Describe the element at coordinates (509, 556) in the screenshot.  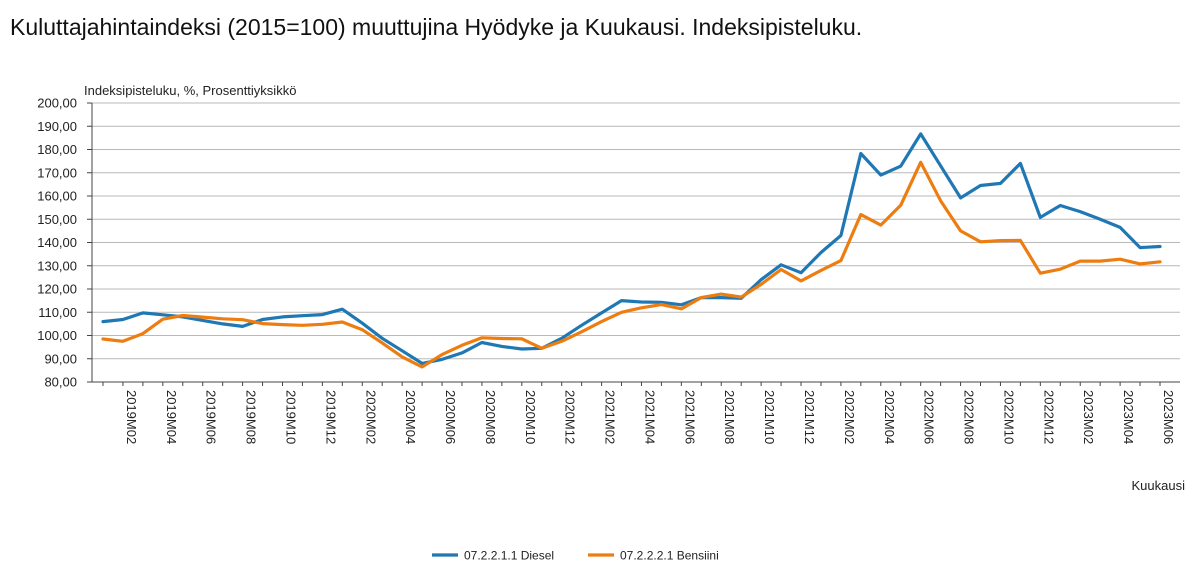
I see `legend-label: 07.2.2.1.1 Diesel` at that location.